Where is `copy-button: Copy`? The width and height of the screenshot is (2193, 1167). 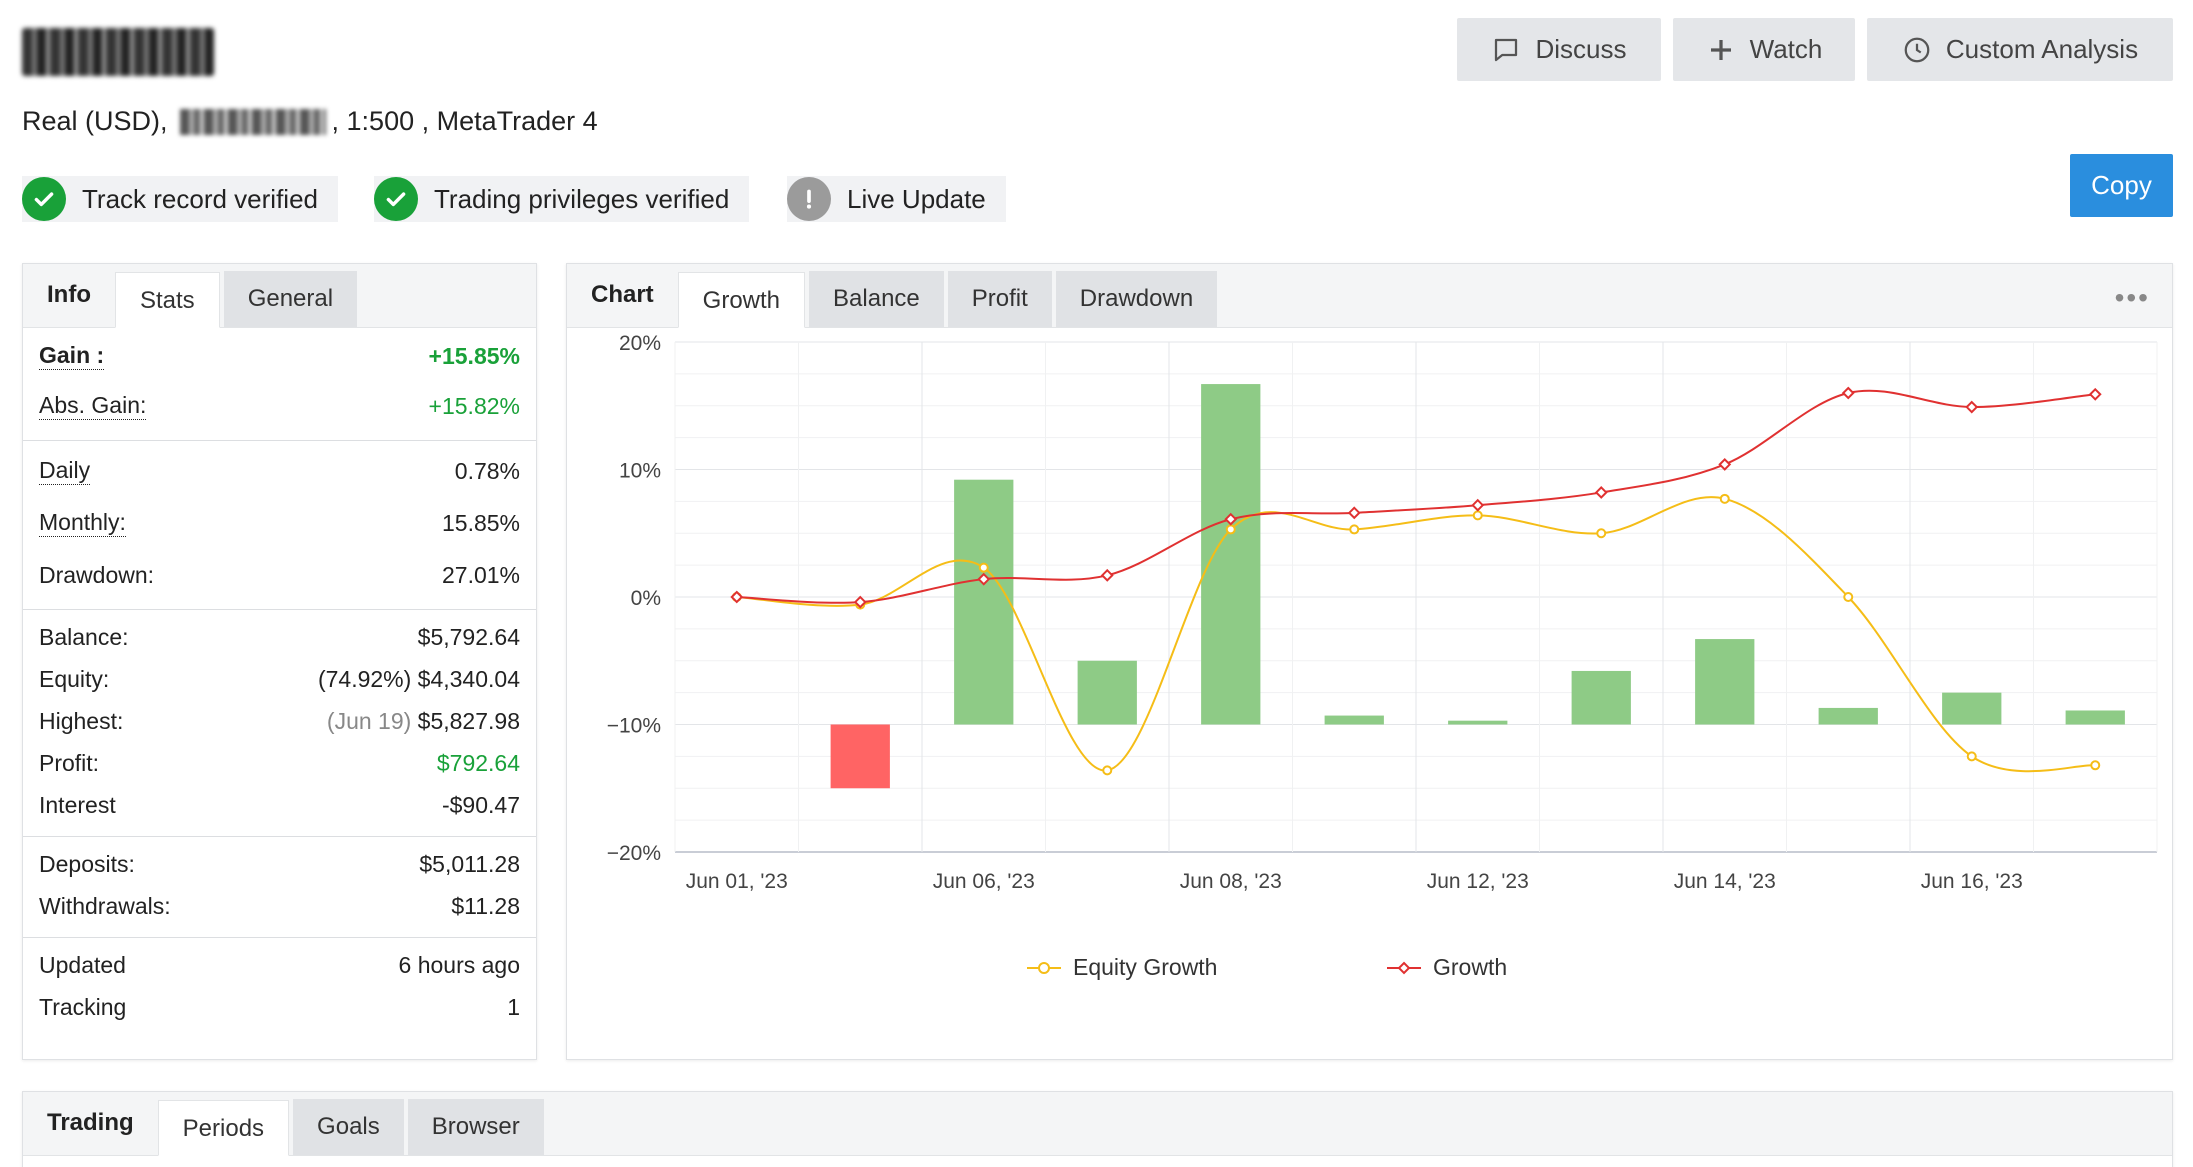
copy-button: Copy is located at coordinates (2121, 185).